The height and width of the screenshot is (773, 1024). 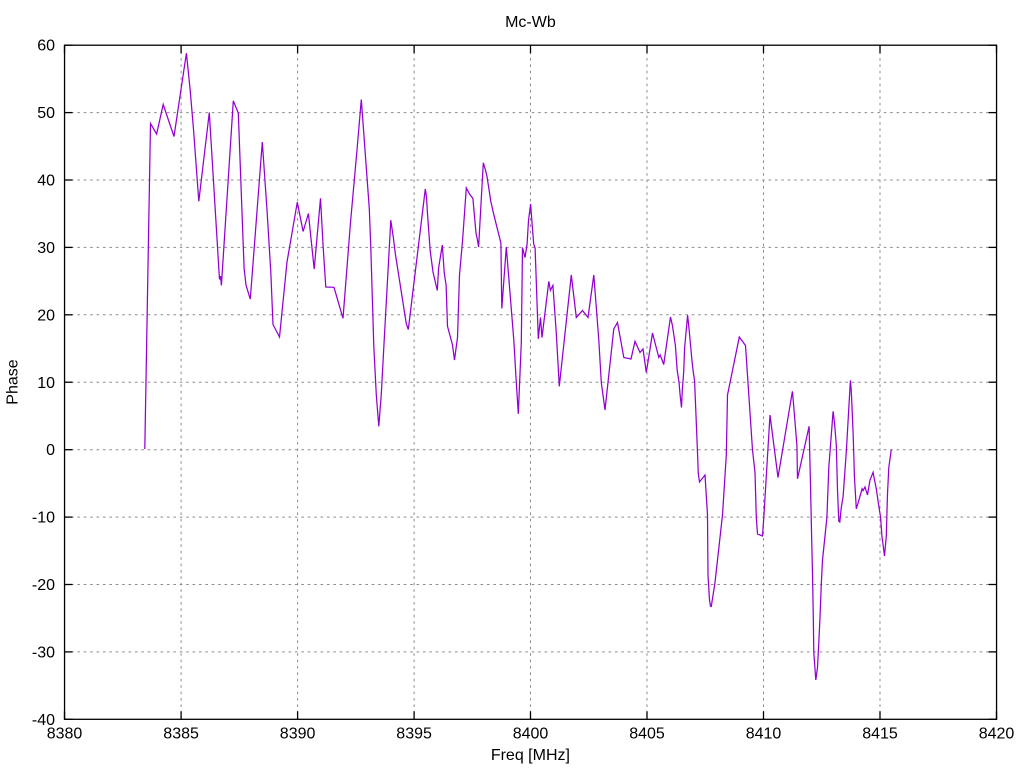 I want to click on svg-text: 8395, so click(x=414, y=734).